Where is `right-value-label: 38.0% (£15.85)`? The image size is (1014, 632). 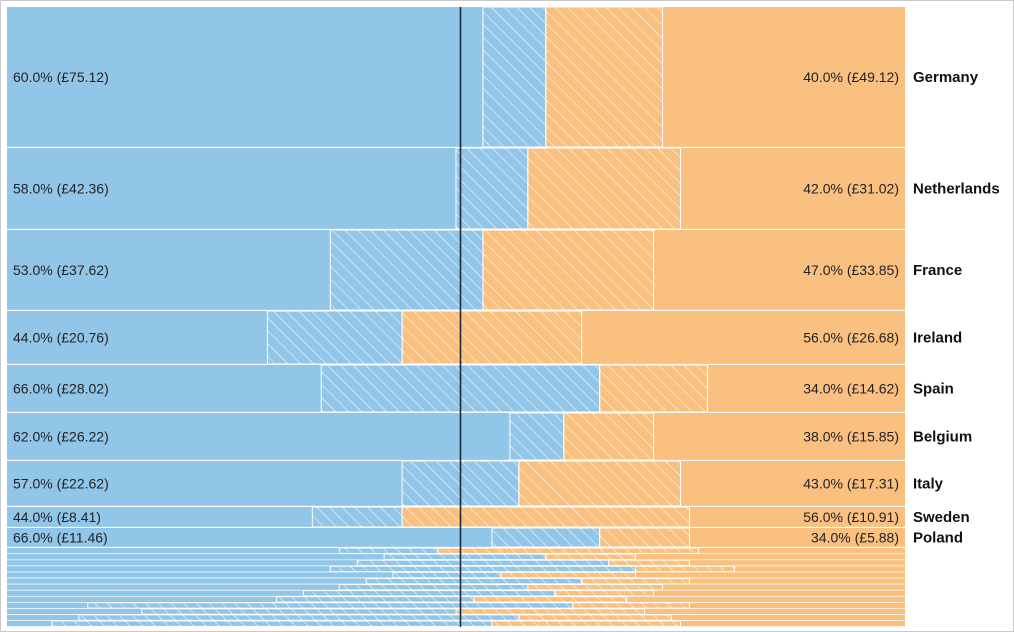
right-value-label: 38.0% (£15.85) is located at coordinates (851, 437).